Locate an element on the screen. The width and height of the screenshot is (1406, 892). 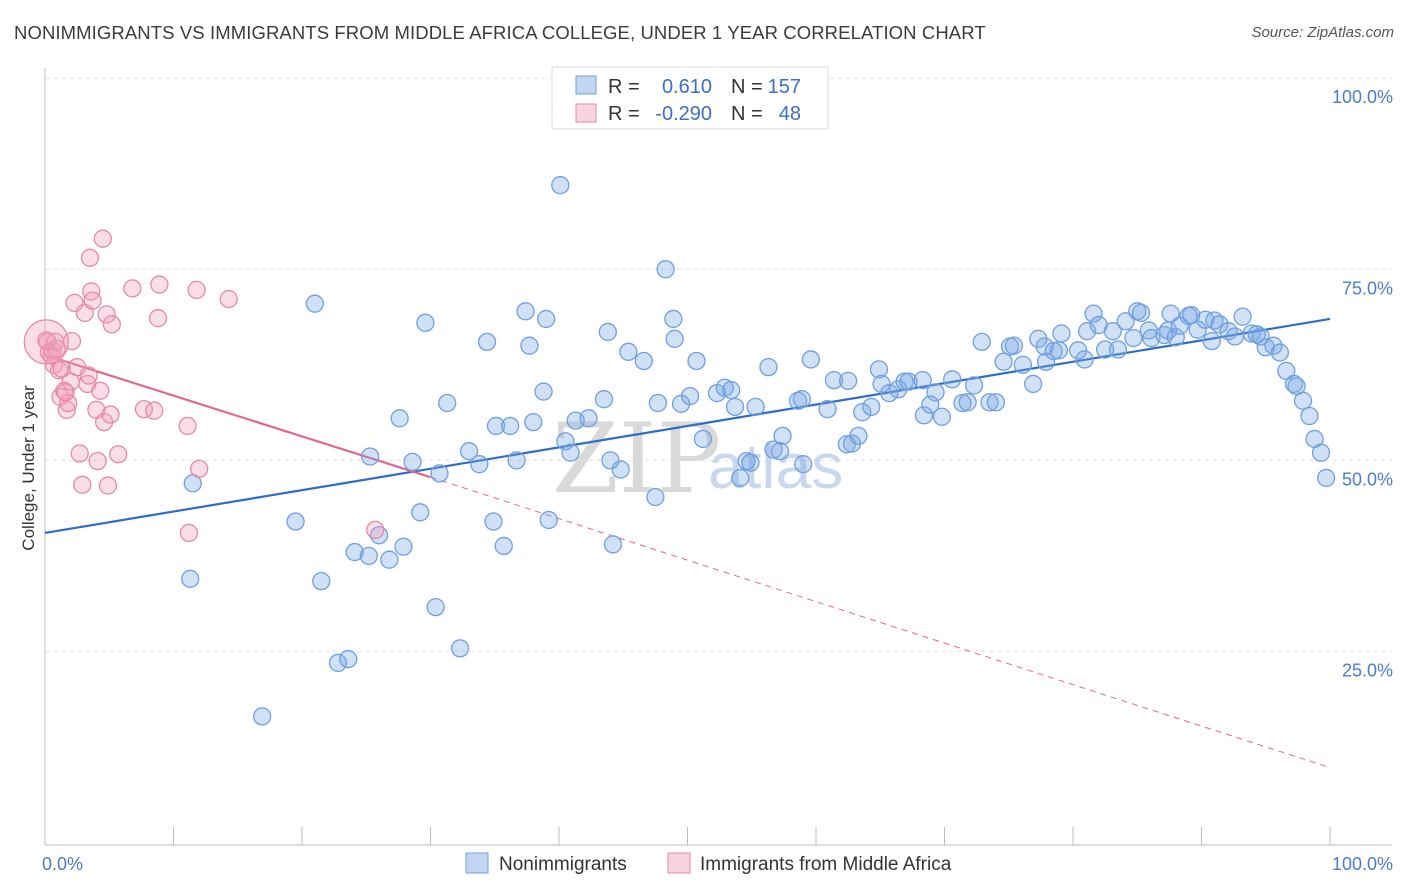
y-tick-label: 25.0% is located at coordinates (1367, 670).